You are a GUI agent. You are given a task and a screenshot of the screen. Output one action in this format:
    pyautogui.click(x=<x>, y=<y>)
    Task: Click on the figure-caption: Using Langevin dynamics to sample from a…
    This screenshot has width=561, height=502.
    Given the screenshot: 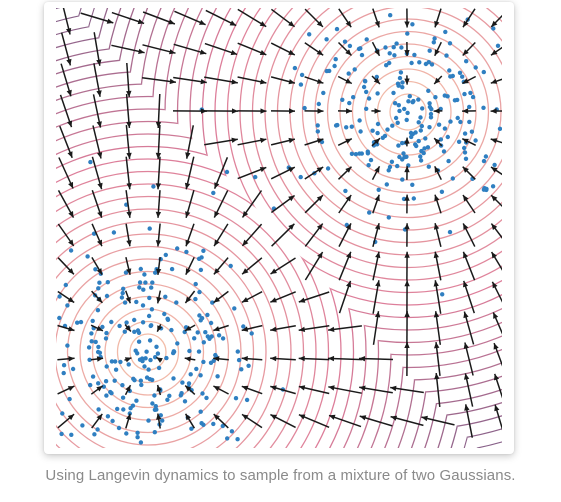 What is the action you would take?
    pyautogui.click(x=280, y=475)
    